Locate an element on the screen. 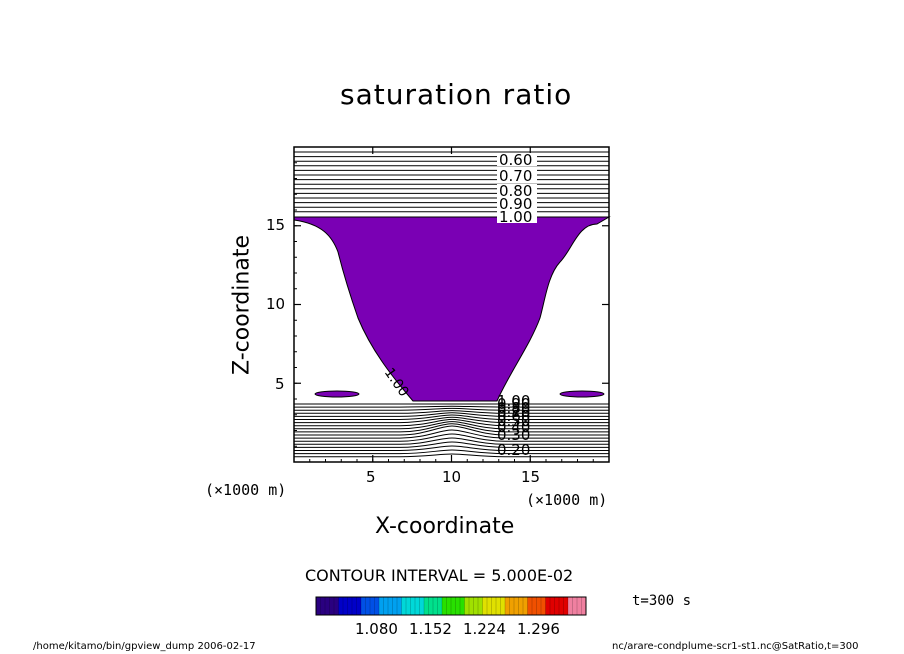 The height and width of the screenshot is (654, 904). x-tick-10: 10 is located at coordinates (452, 477).